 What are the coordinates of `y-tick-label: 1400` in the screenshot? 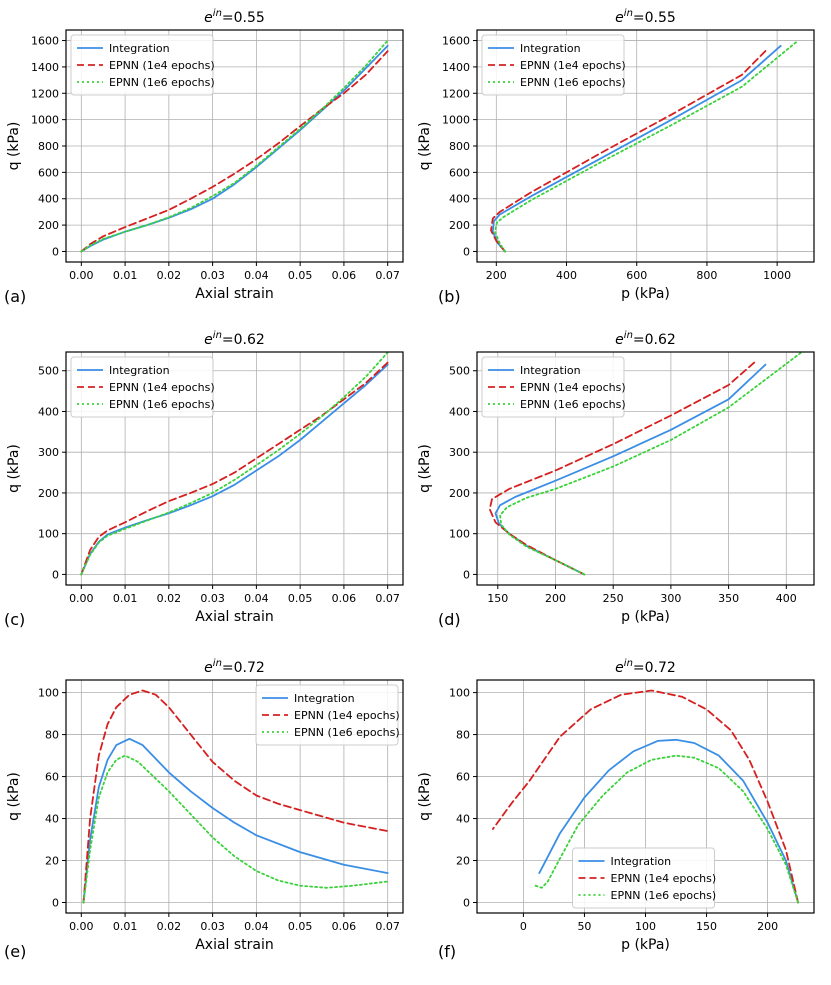 It's located at (456, 67).